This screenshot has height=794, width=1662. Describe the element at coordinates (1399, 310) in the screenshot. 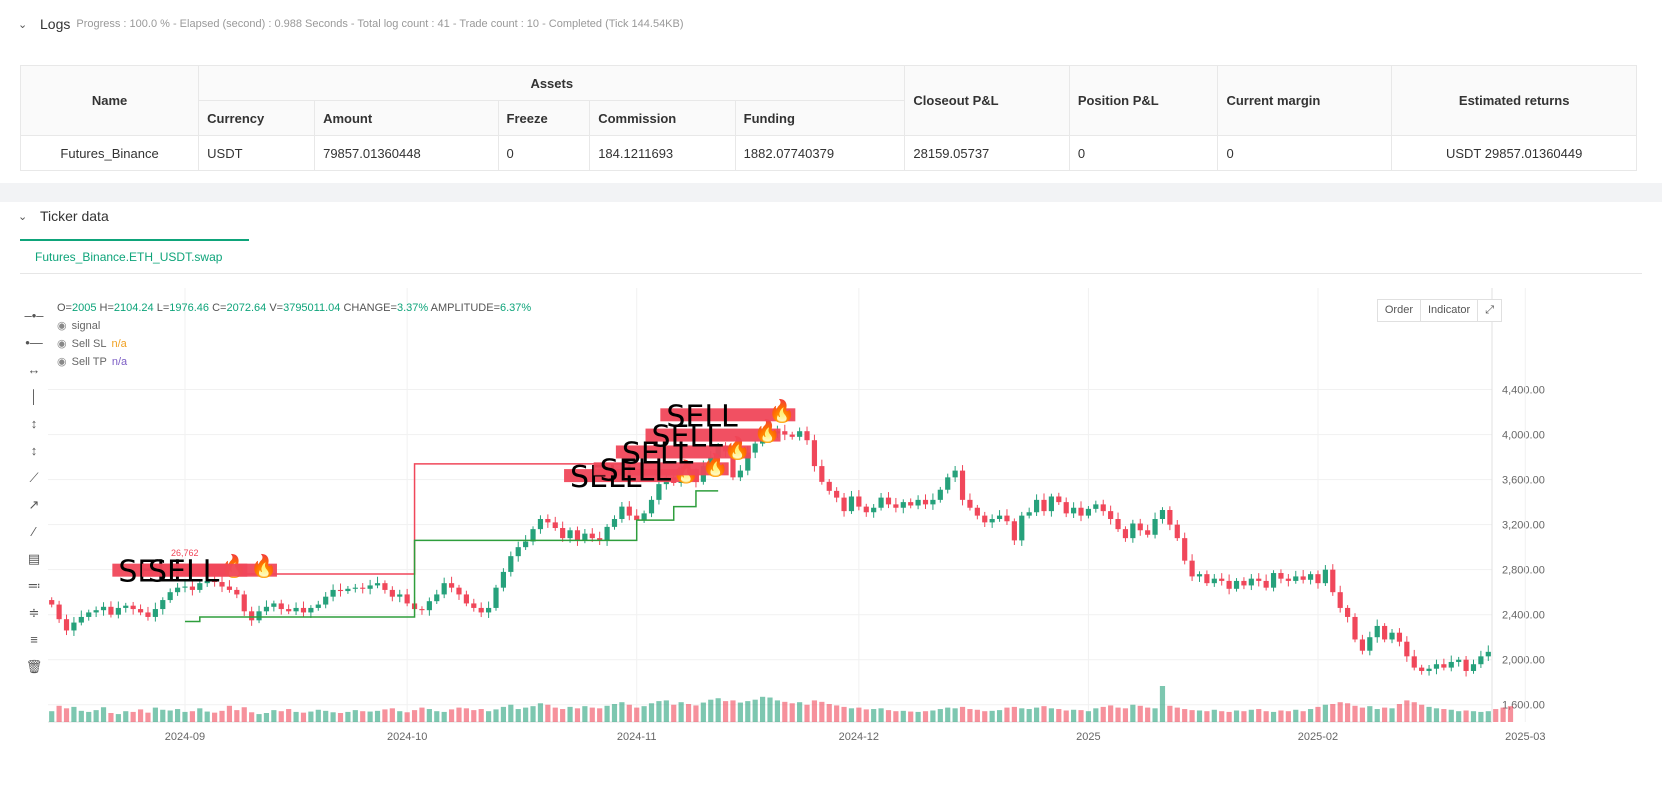

I see `order-button: Order` at that location.